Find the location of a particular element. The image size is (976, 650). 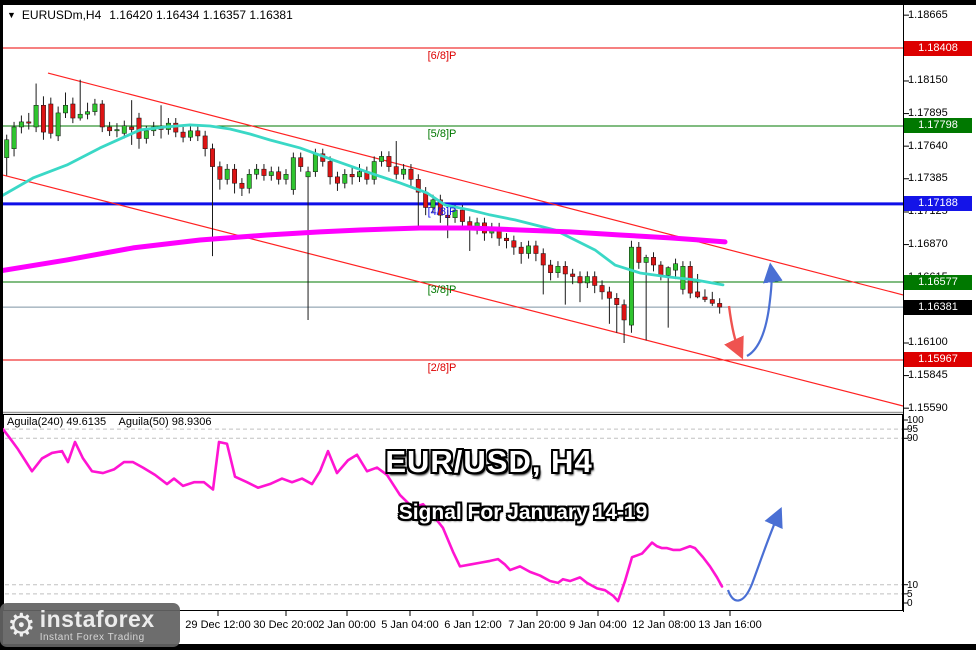

instaforex-logo: ⚙ instaforex Instant Forex Trading is located at coordinates (90, 625).